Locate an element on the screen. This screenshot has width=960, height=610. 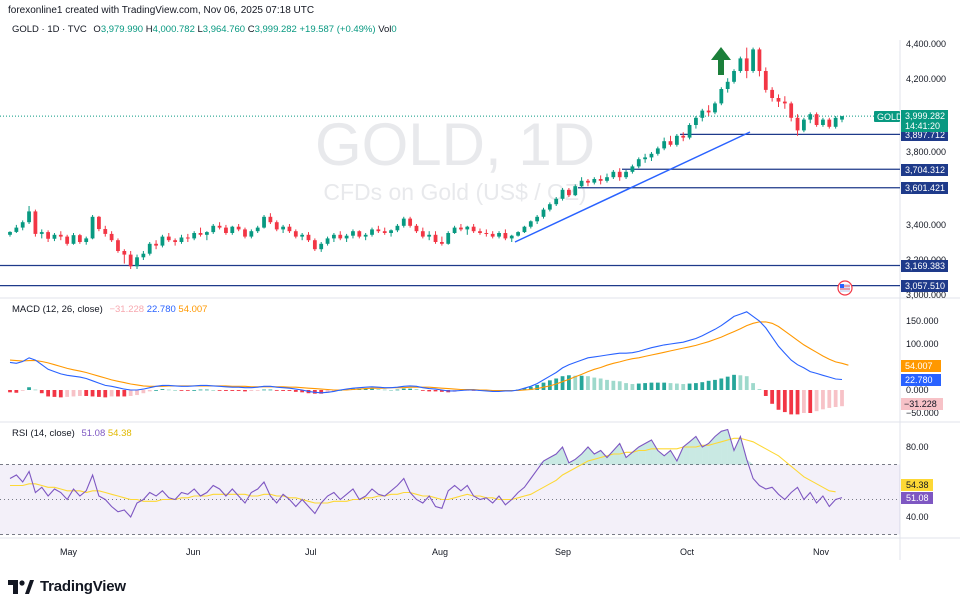
current-price-badge: GOLD 3,999.282 14:41:20 is located at coordinates (911, 121).